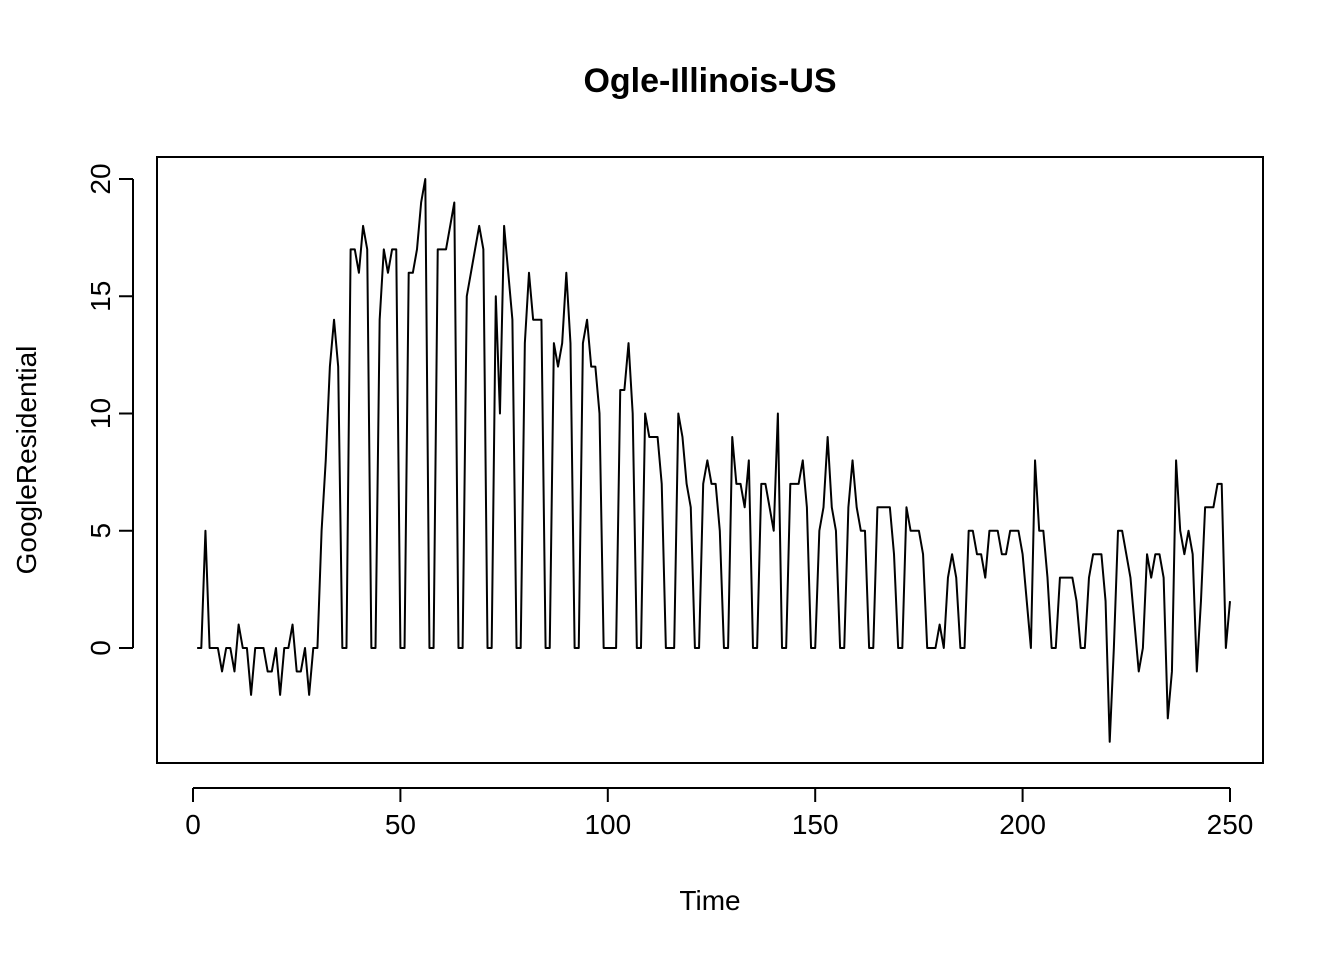 Image resolution: width=1344 pixels, height=960 pixels. What do you see at coordinates (100, 531) in the screenshot?
I see `y-tick-label: 5` at bounding box center [100, 531].